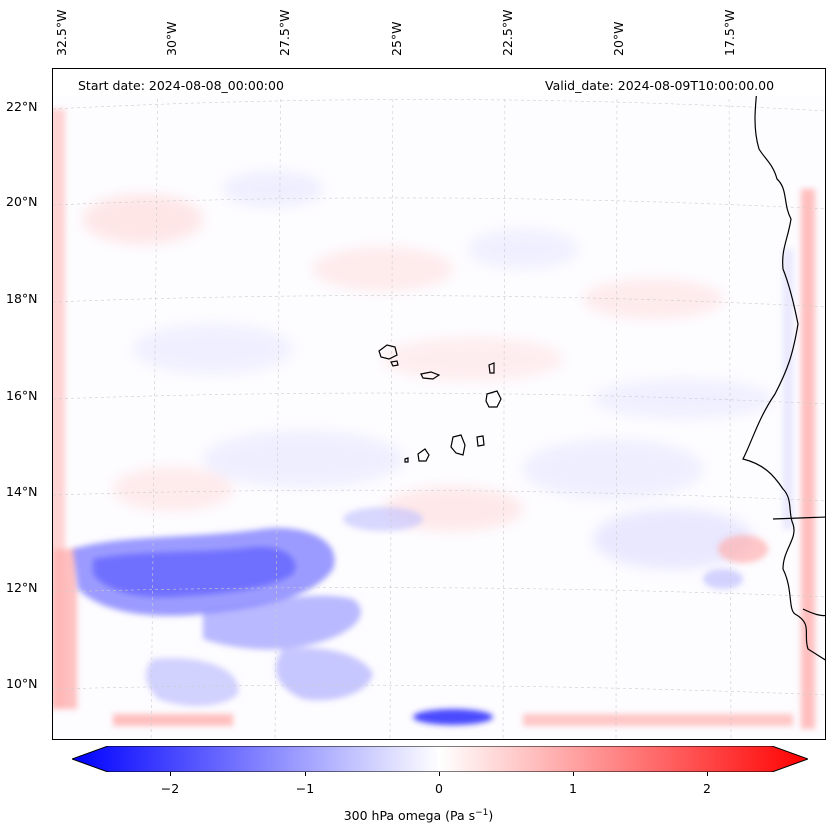 Image resolution: width=837 pixels, height=839 pixels. What do you see at coordinates (707, 788) in the screenshot?
I see `colorbar-tick-2: 2` at bounding box center [707, 788].